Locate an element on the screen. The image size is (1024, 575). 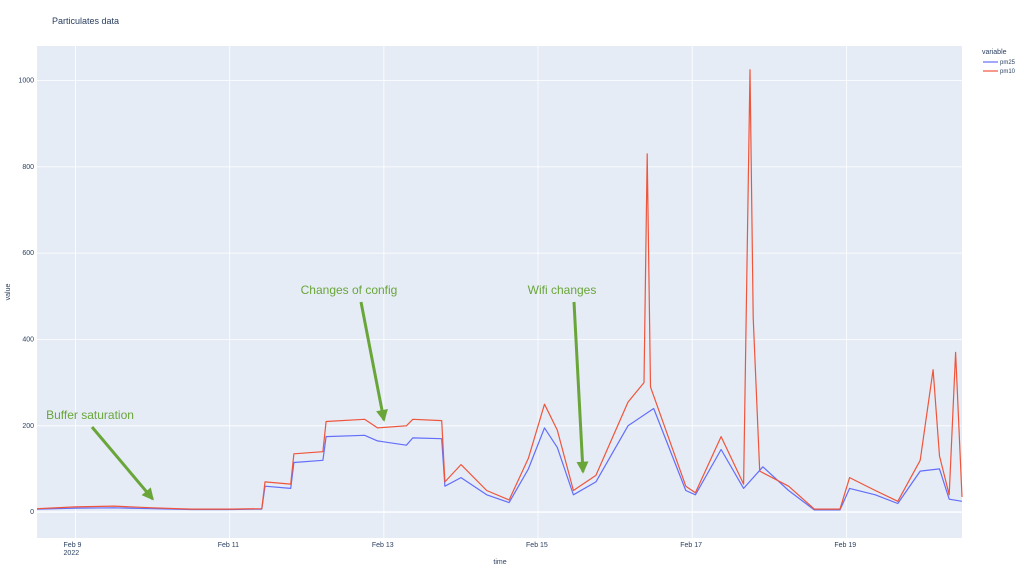
y-axis-title: value is located at coordinates (8, 292).